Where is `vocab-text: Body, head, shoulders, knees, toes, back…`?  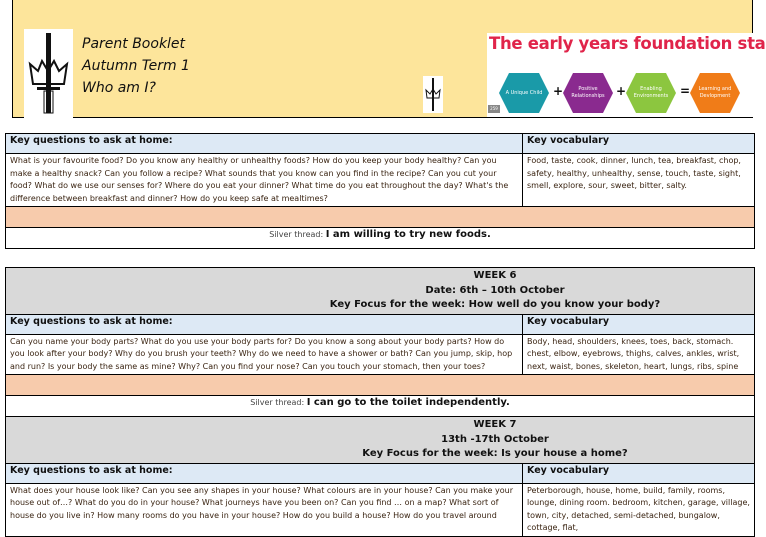 vocab-text: Body, head, shoulders, knees, toes, back… is located at coordinates (638, 354).